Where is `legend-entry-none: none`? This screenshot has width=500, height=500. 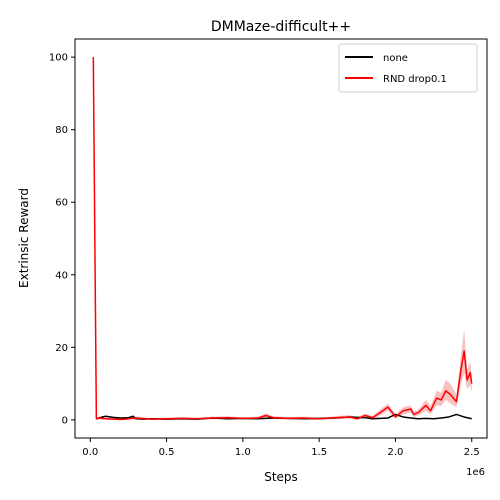
legend-entry-none: none is located at coordinates (395, 58).